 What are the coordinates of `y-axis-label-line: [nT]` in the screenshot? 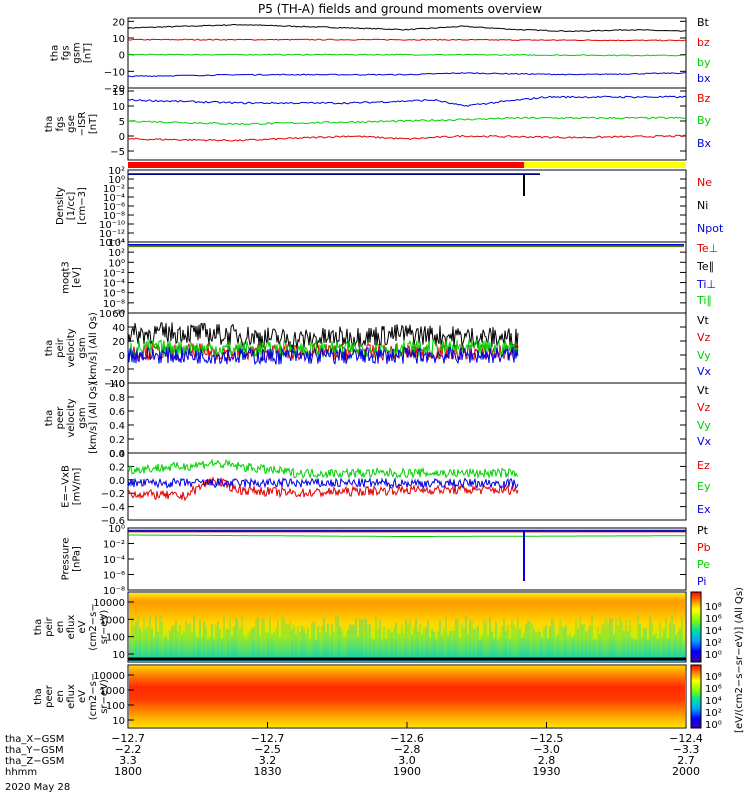 It's located at (88, 53).